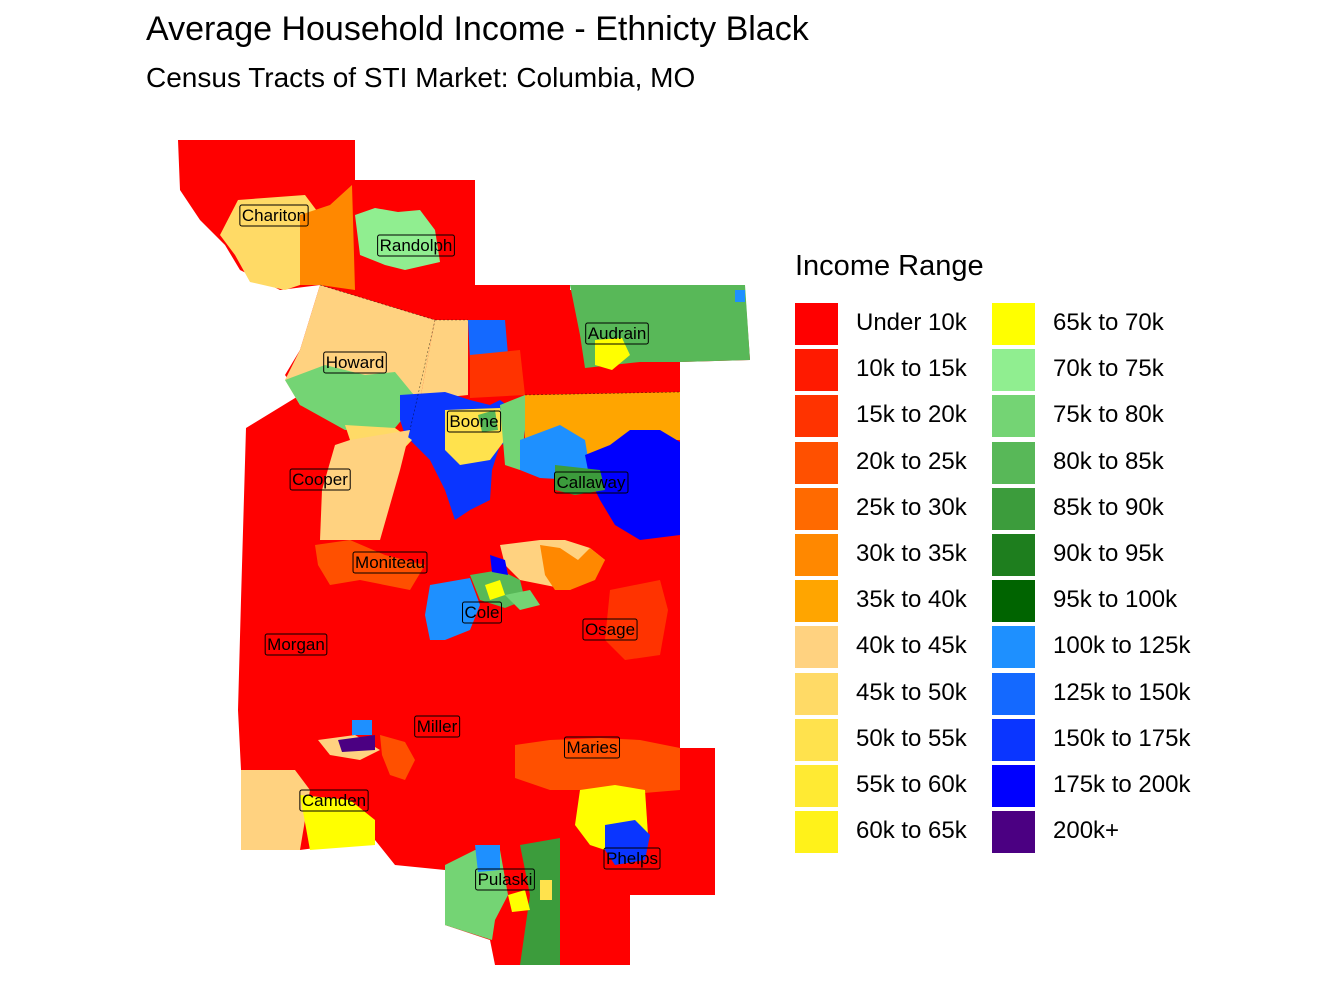 The width and height of the screenshot is (1344, 1008). Describe the element at coordinates (911, 461) in the screenshot. I see `legend-label: 20k to 25k` at that location.